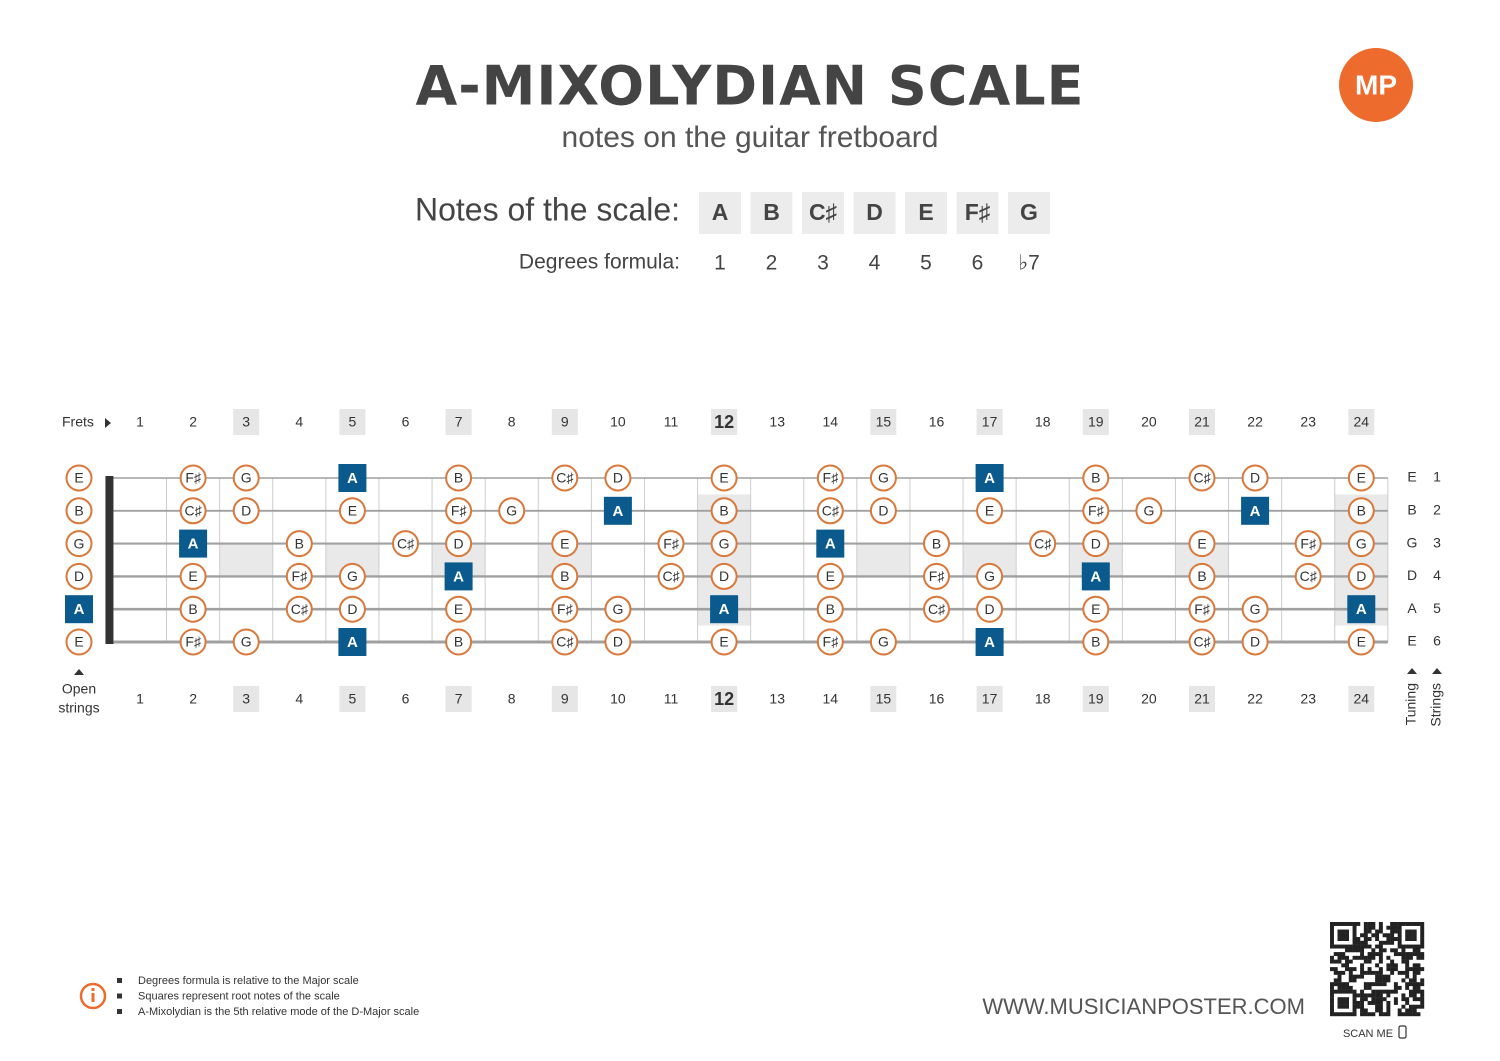  I want to click on string-number: 1, so click(1437, 477).